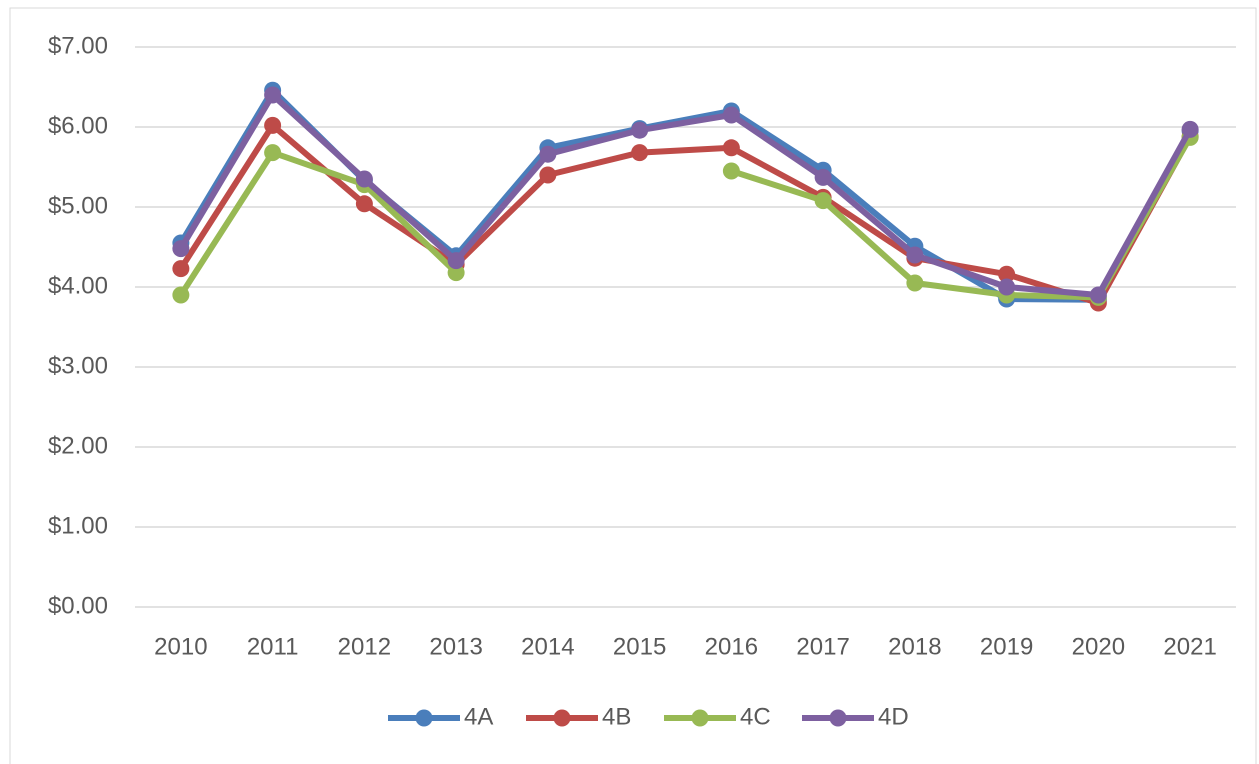  What do you see at coordinates (1006, 646) in the screenshot?
I see `x-tick-label: 2019` at bounding box center [1006, 646].